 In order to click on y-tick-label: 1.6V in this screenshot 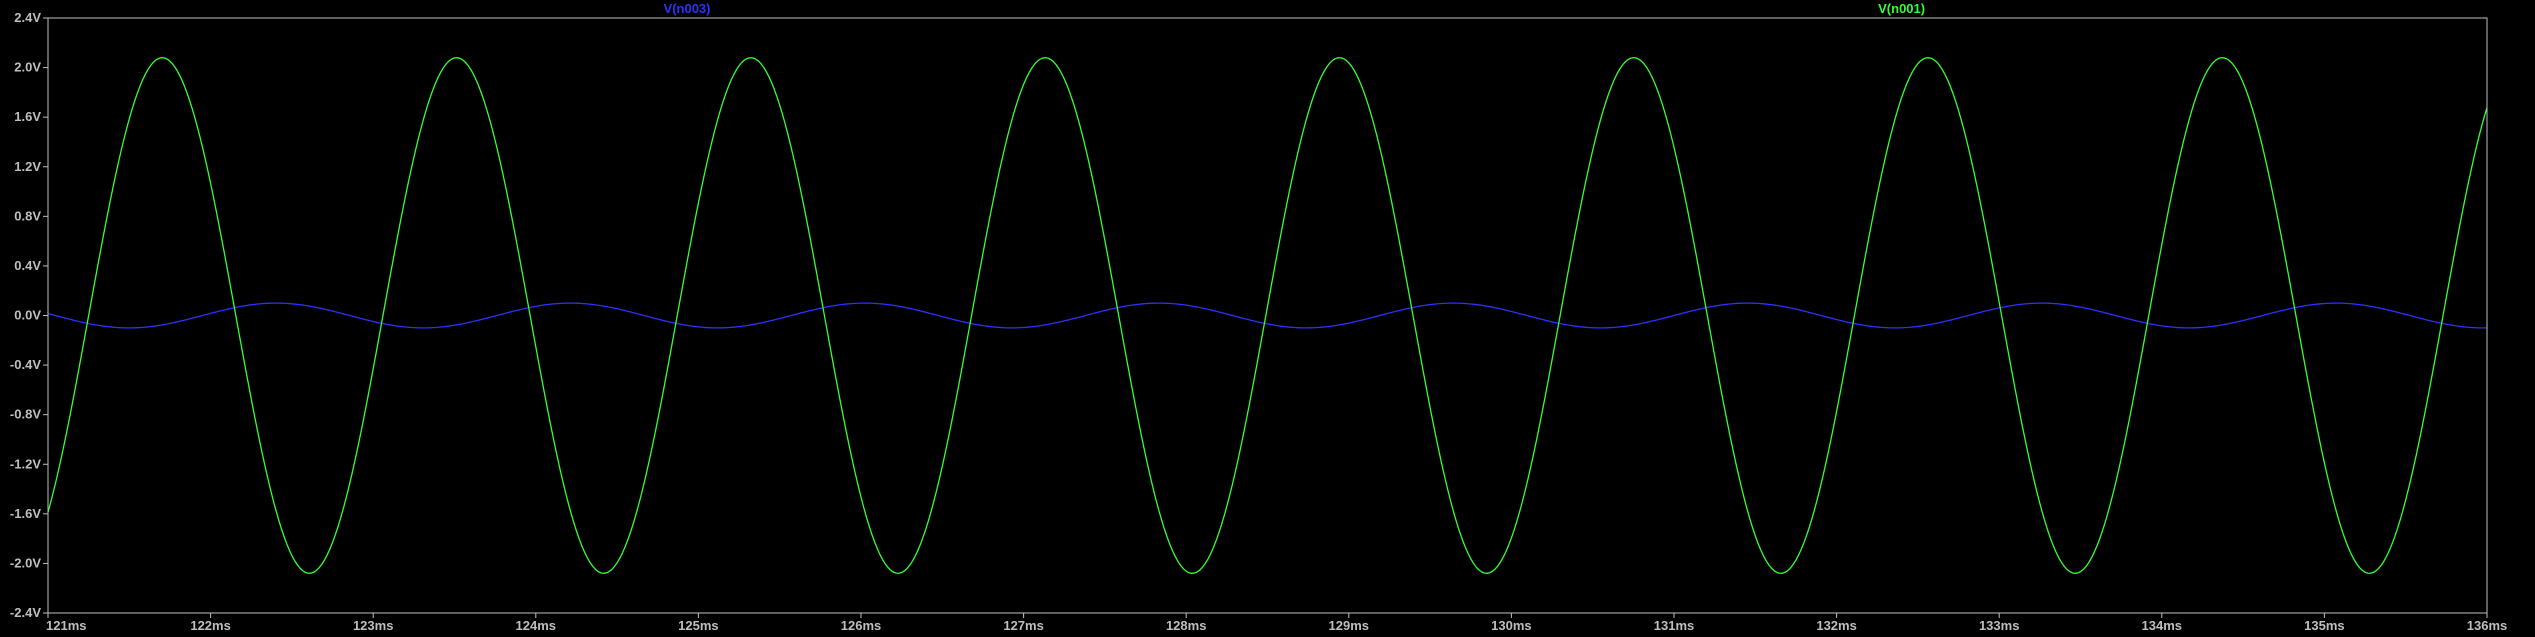, I will do `click(27, 116)`.